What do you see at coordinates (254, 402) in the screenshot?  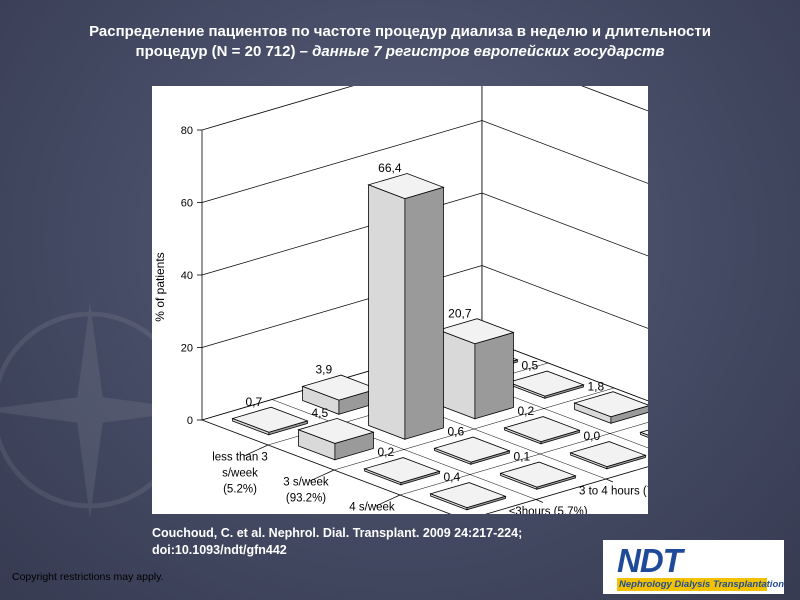 I see `bar-value-label: 0,7` at bounding box center [254, 402].